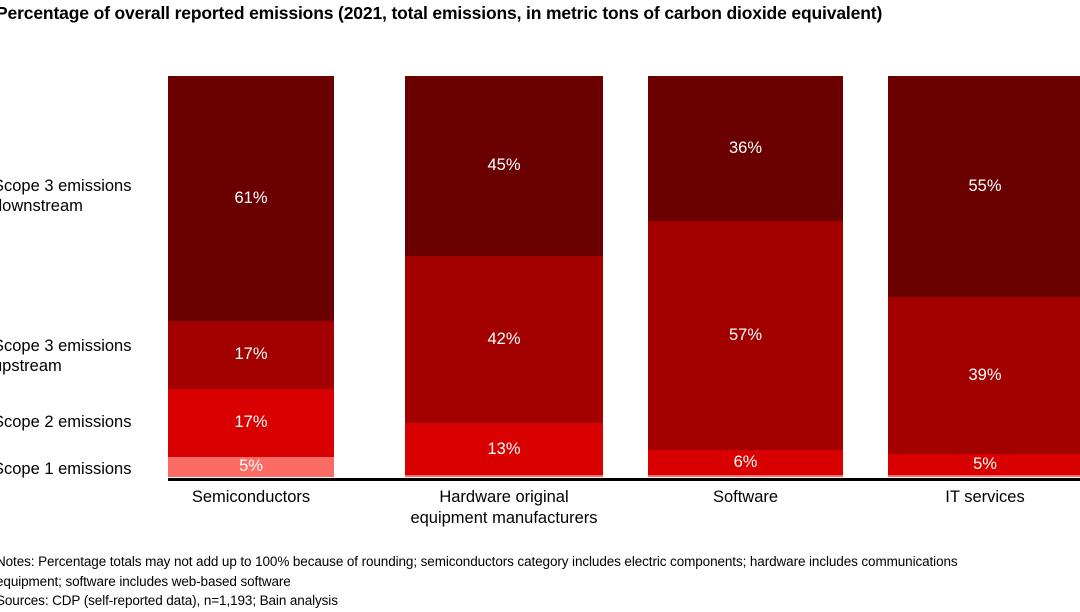 This screenshot has width=1080, height=612. I want to click on series-label-line-1: Scope 1 emissions, so click(66, 469).